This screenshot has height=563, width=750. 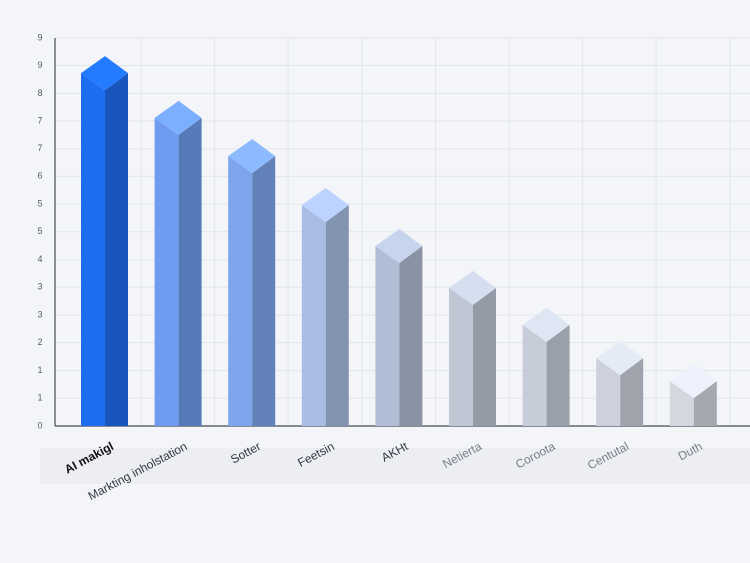 What do you see at coordinates (39, 93) in the screenshot?
I see `y-tick-label: 8` at bounding box center [39, 93].